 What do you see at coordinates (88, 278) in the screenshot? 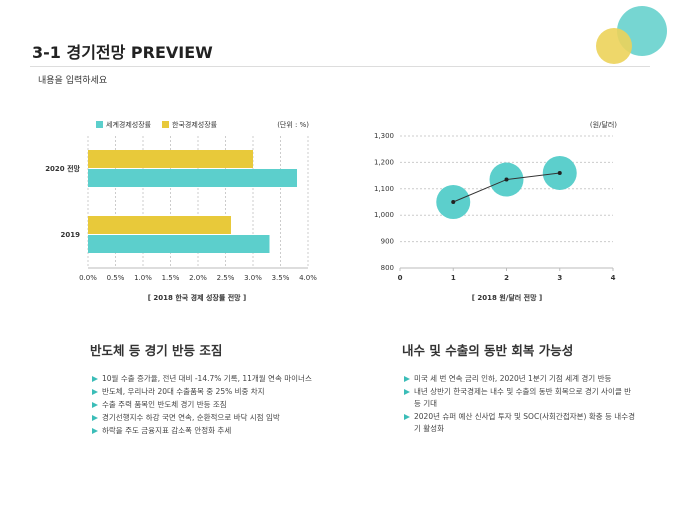
I see `x-tick-label: 0.0%` at bounding box center [88, 278].